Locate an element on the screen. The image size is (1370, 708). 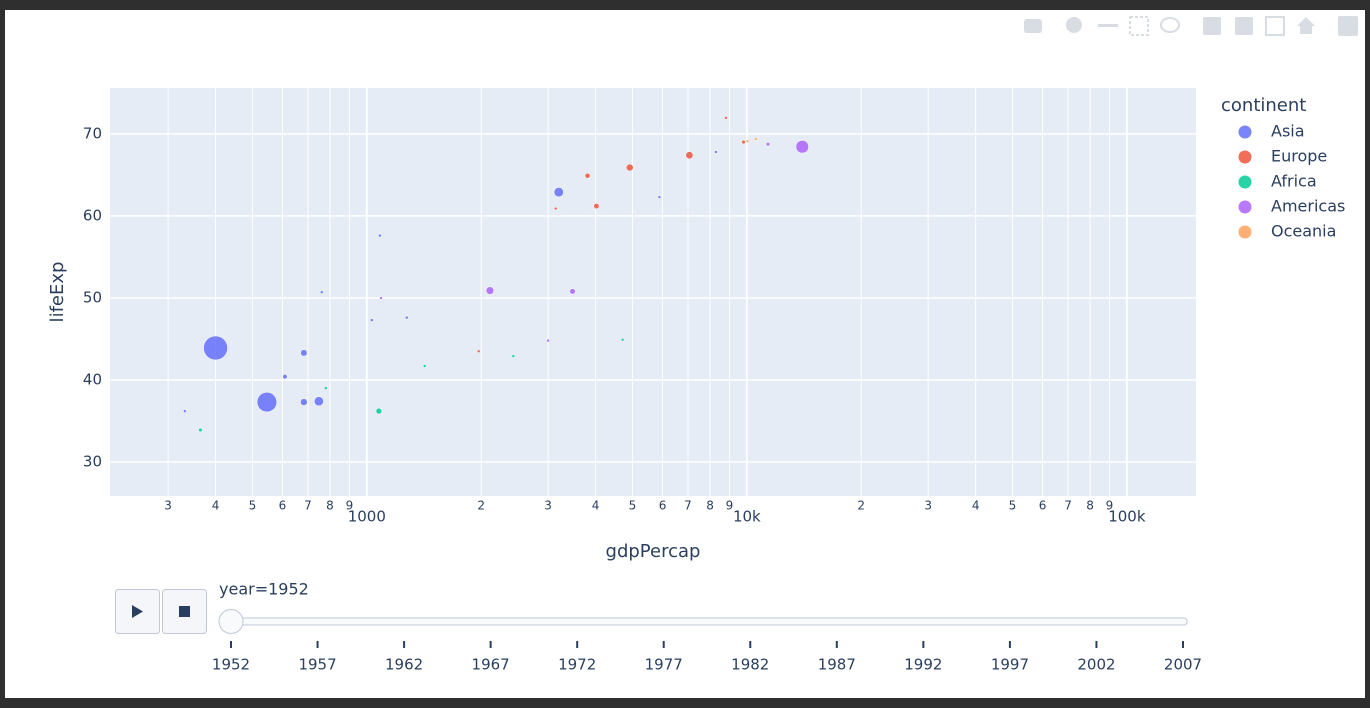
slider-track is located at coordinates (704, 621).